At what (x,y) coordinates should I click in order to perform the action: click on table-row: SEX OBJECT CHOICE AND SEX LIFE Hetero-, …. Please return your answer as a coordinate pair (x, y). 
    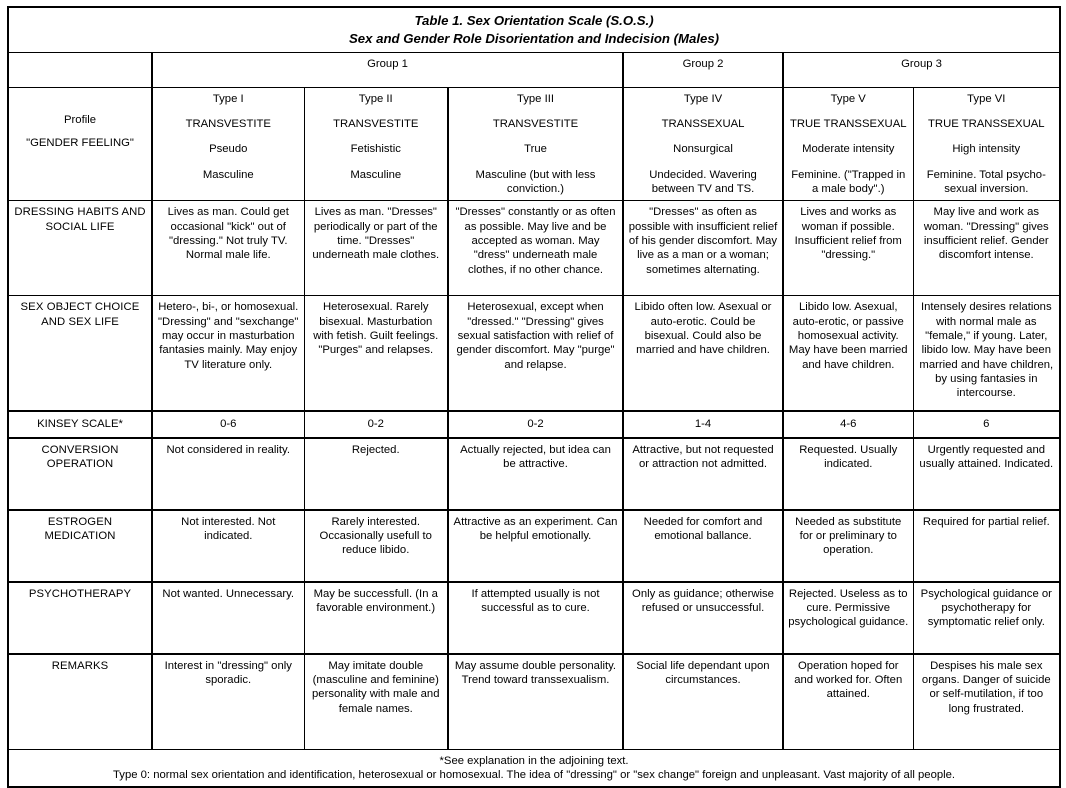
    Looking at the image, I should click on (534, 353).